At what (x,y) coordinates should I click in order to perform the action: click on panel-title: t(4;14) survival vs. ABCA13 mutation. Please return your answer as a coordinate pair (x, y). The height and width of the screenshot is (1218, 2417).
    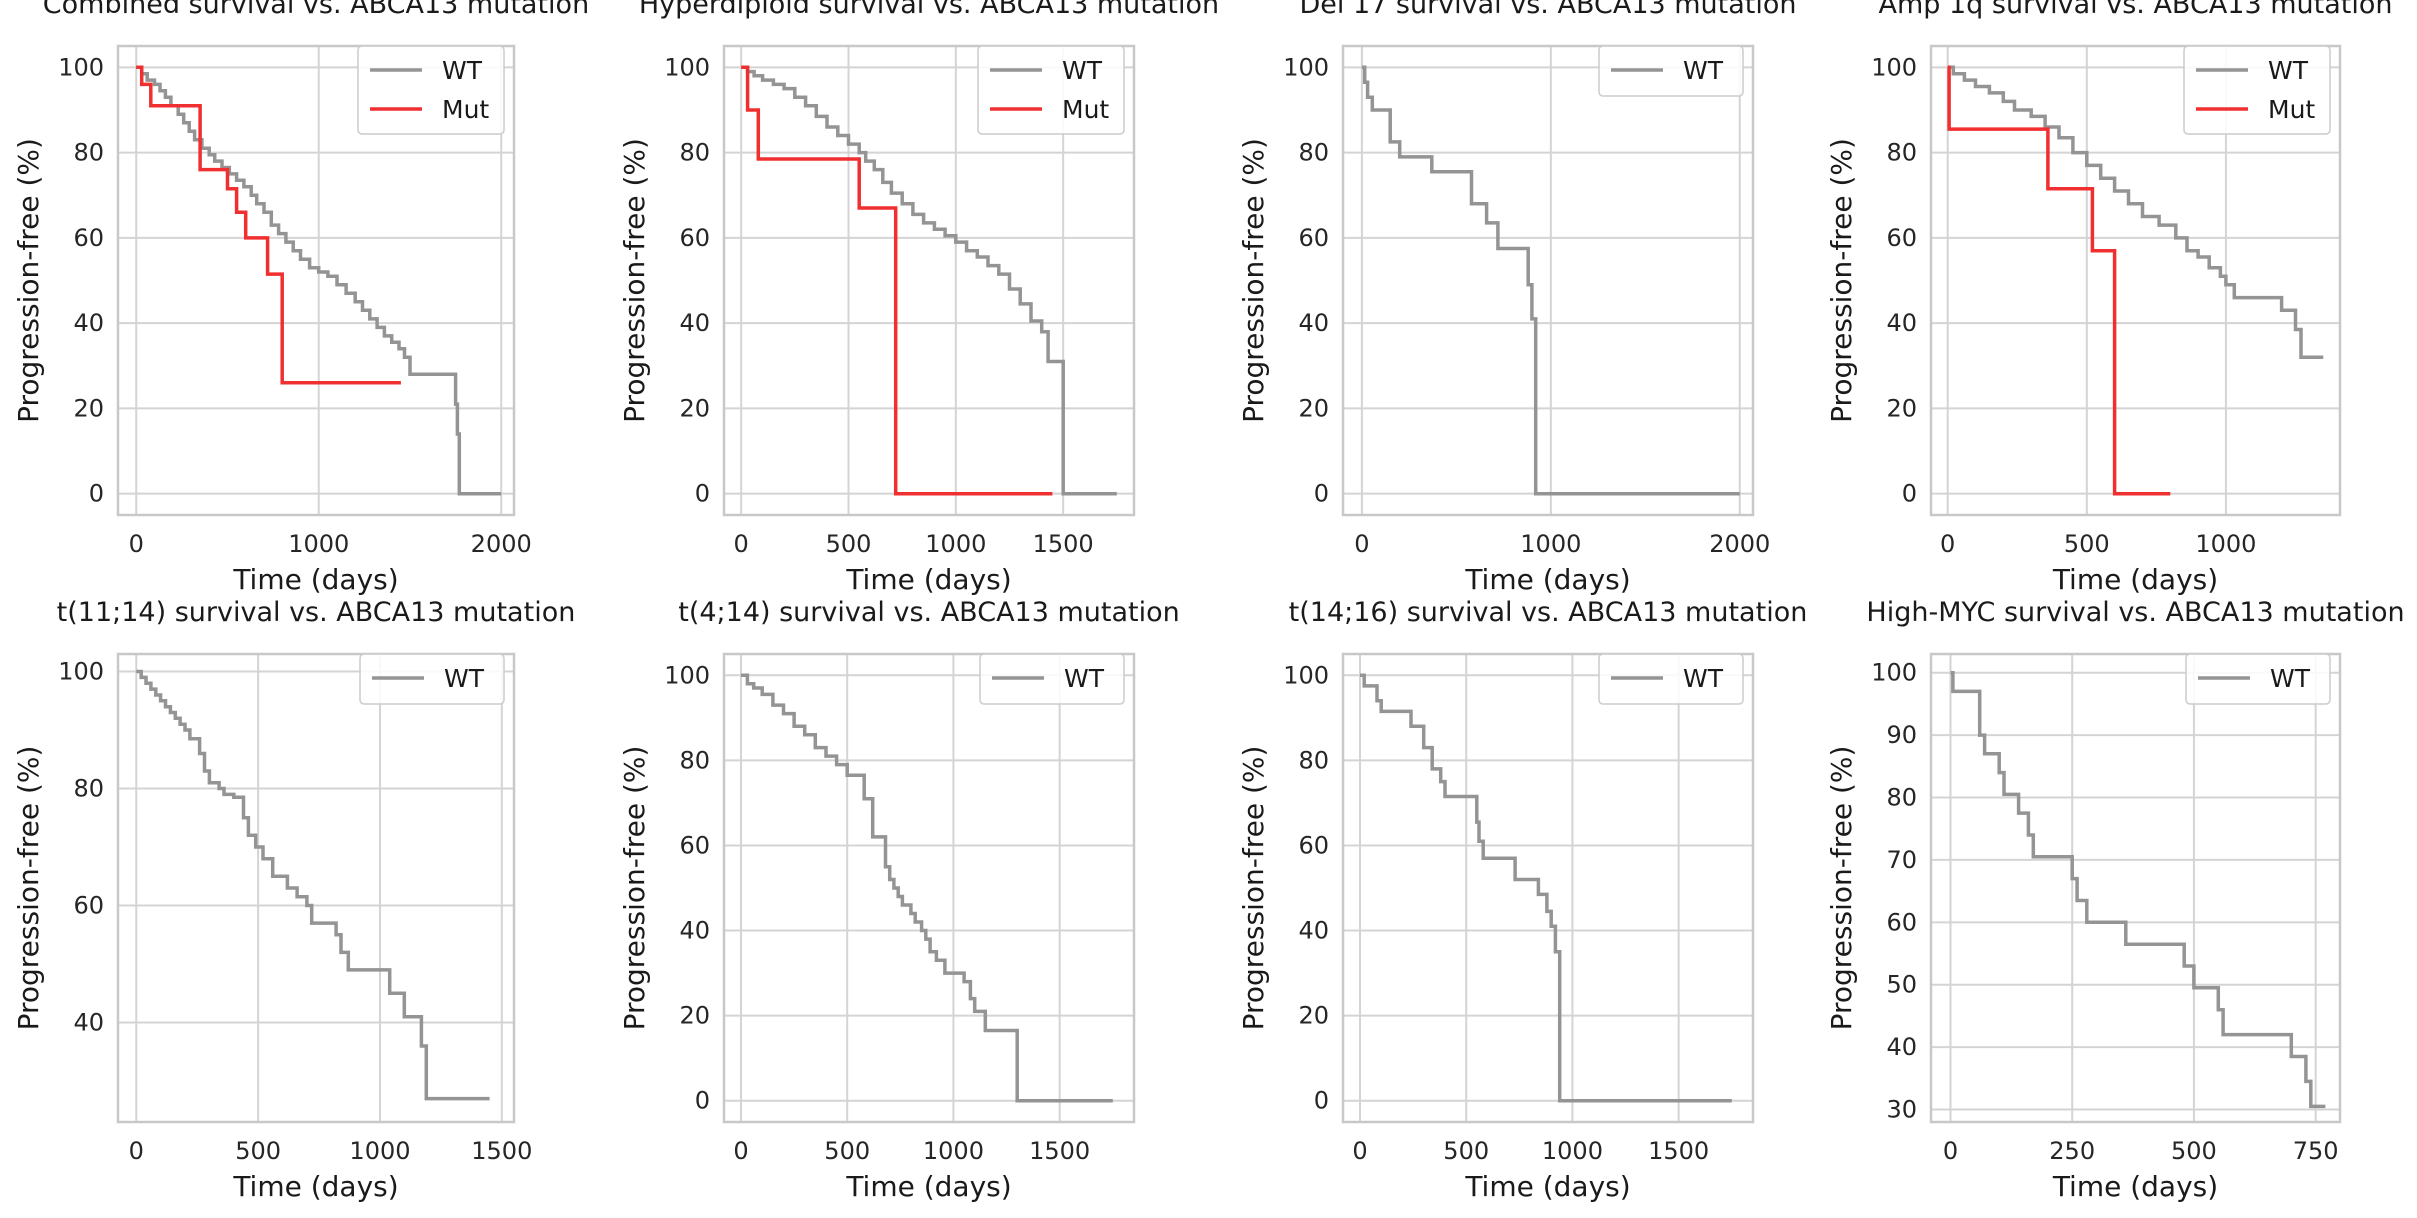
    Looking at the image, I should click on (929, 612).